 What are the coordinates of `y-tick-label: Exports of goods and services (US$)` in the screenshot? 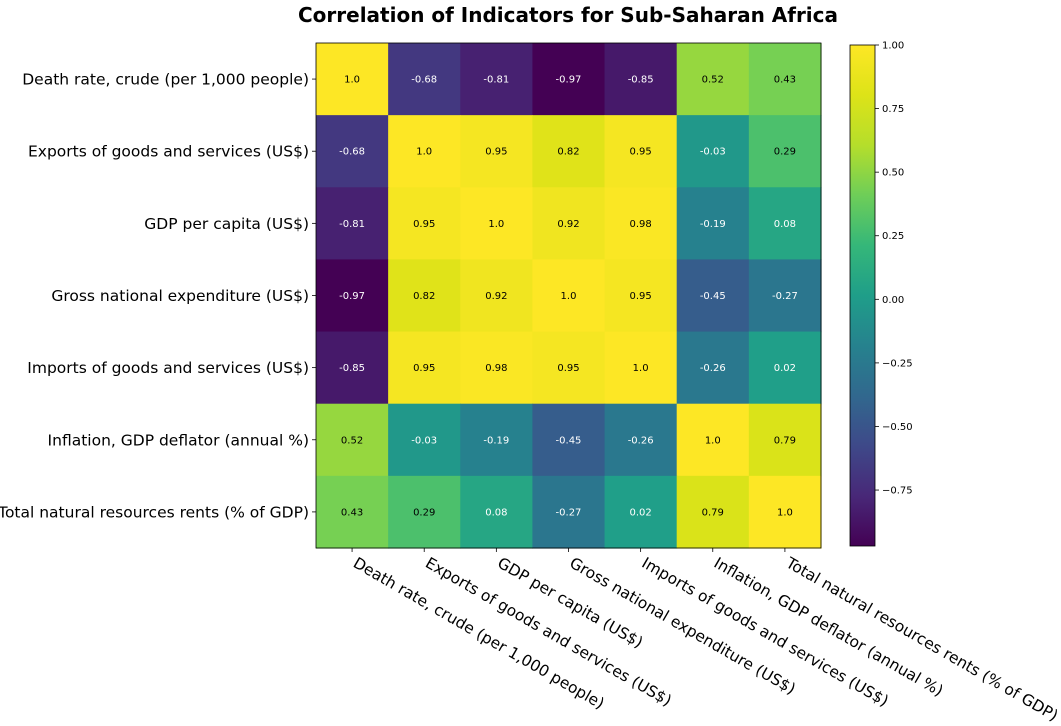 It's located at (168, 152).